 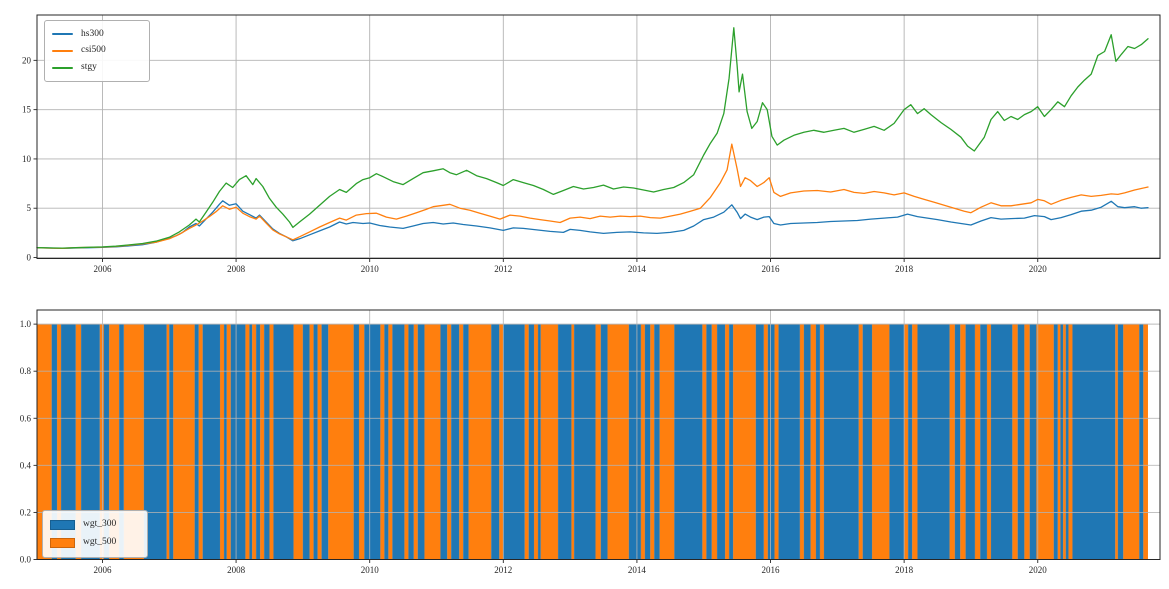 I want to click on legend-label-wgt-500: wgt_500, so click(x=100, y=542).